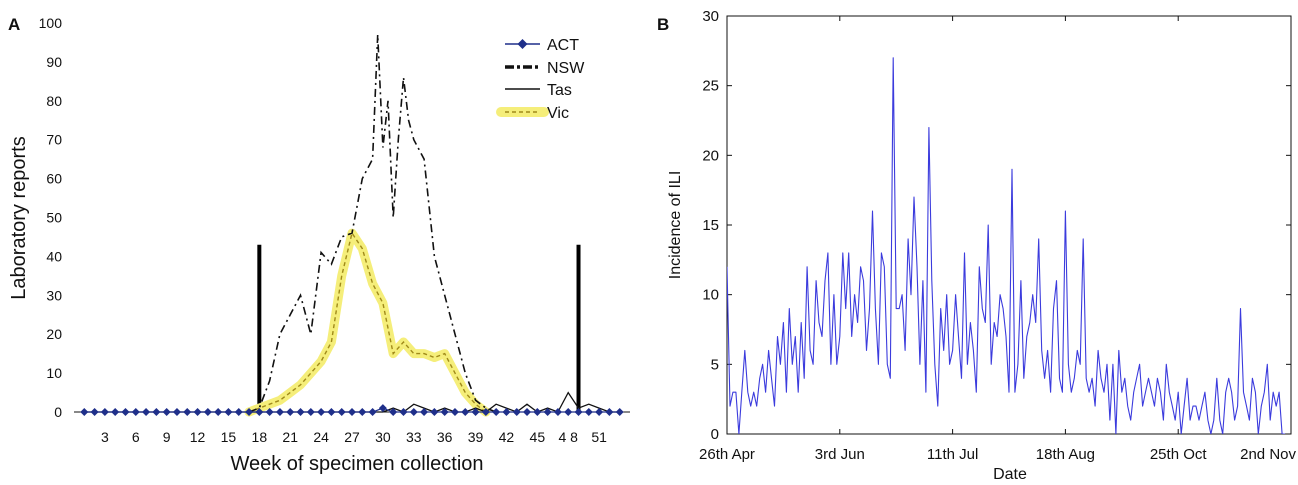 The height and width of the screenshot is (485, 1298). What do you see at coordinates (54, 62) in the screenshot?
I see `panel-a-y-tick-label: 90` at bounding box center [54, 62].